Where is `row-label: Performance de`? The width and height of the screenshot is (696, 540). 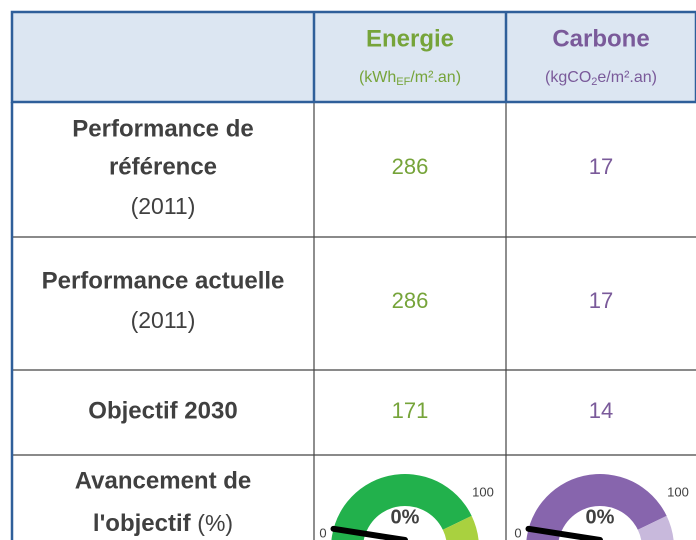
row-label: Performance de is located at coordinates (162, 128).